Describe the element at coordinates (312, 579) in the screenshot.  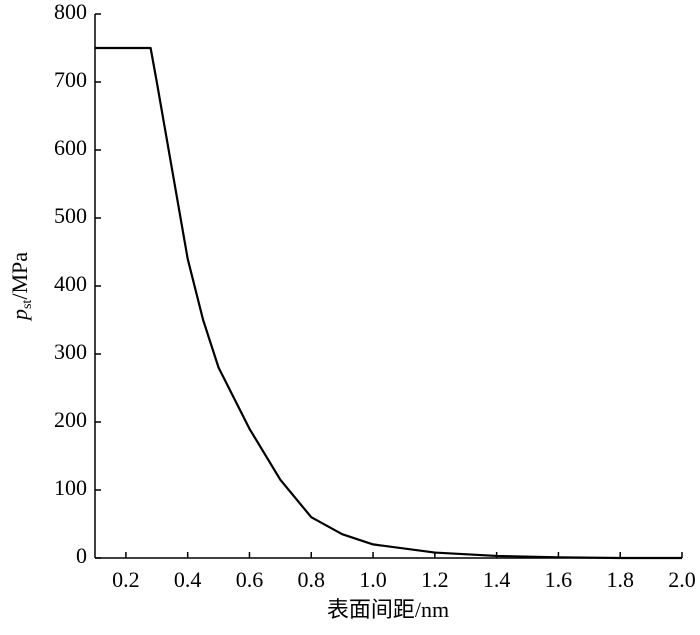
I see `x-tick-label: 0.8` at that location.